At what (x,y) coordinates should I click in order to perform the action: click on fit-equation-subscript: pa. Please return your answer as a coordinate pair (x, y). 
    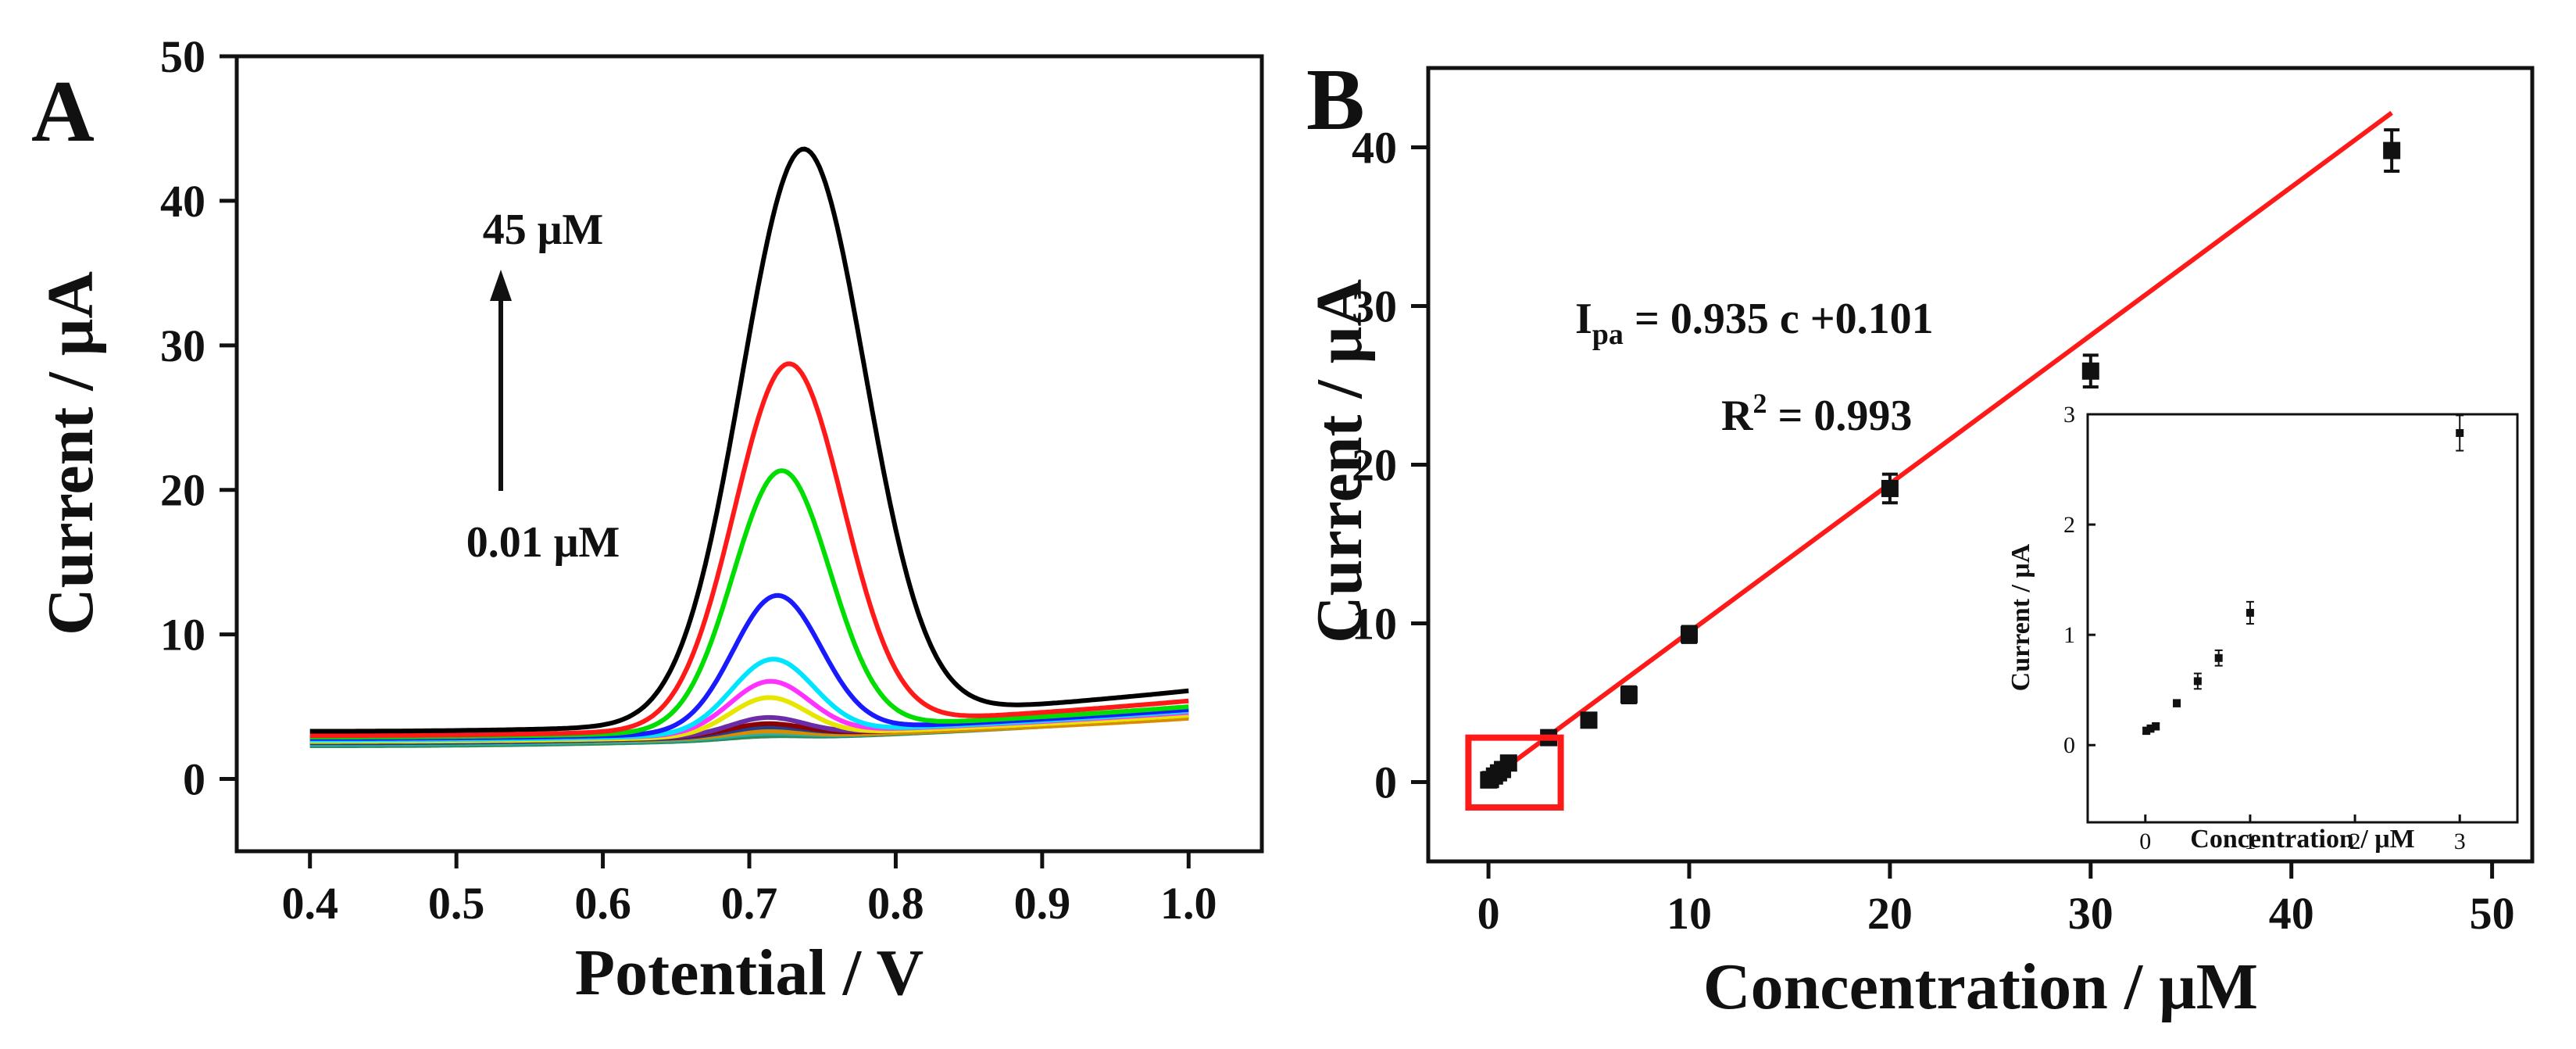
    Looking at the image, I should click on (1608, 334).